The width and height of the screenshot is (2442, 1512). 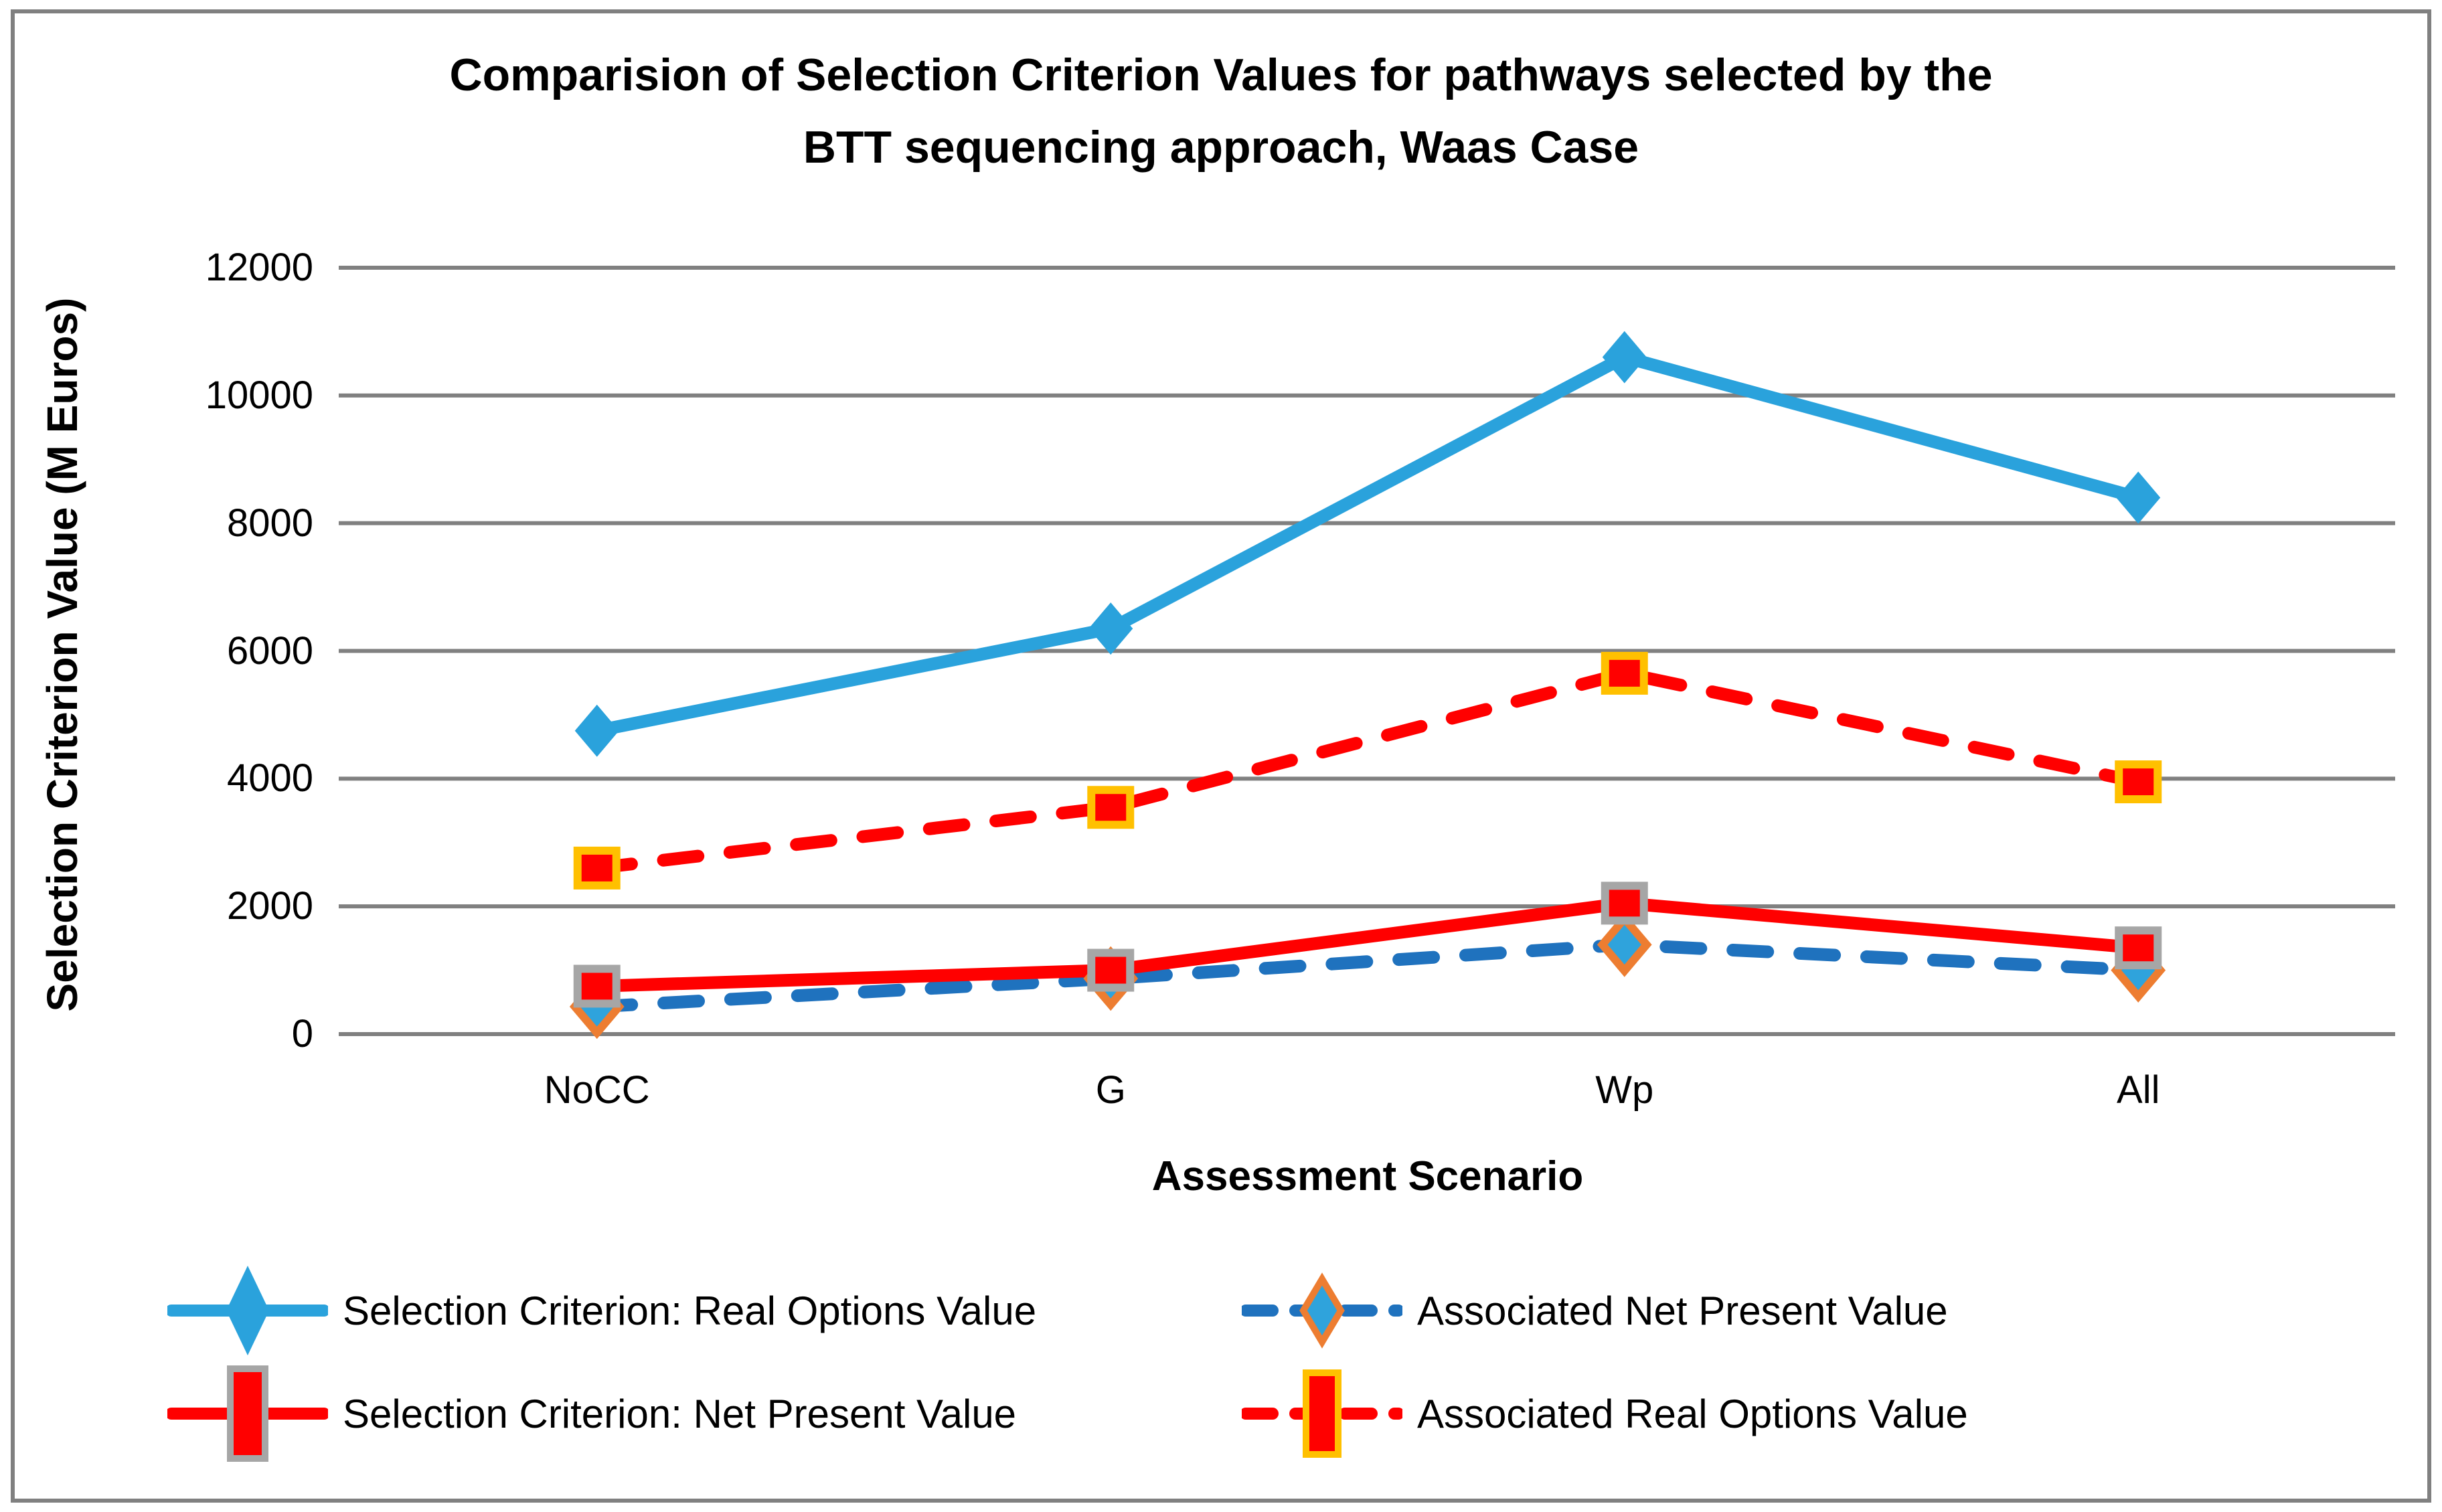 What do you see at coordinates (1221, 147) in the screenshot?
I see `chart-title-line2: BTT sequencing approach, Waas Case` at bounding box center [1221, 147].